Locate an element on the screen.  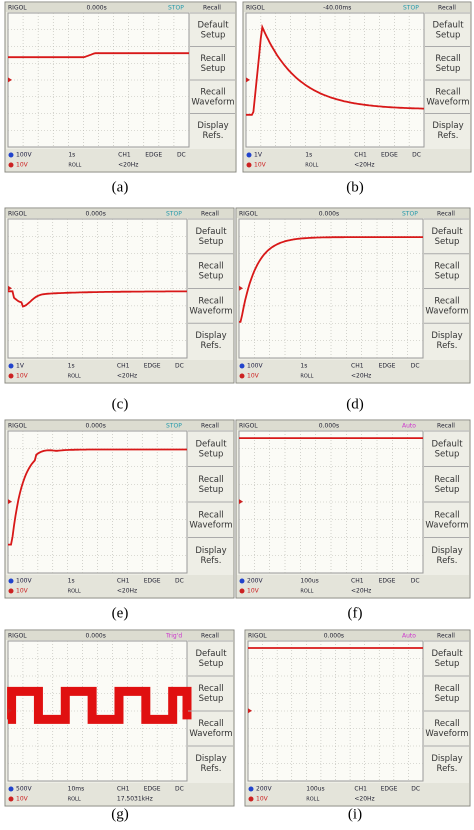
caption: (g) is located at coordinates (120, 814).